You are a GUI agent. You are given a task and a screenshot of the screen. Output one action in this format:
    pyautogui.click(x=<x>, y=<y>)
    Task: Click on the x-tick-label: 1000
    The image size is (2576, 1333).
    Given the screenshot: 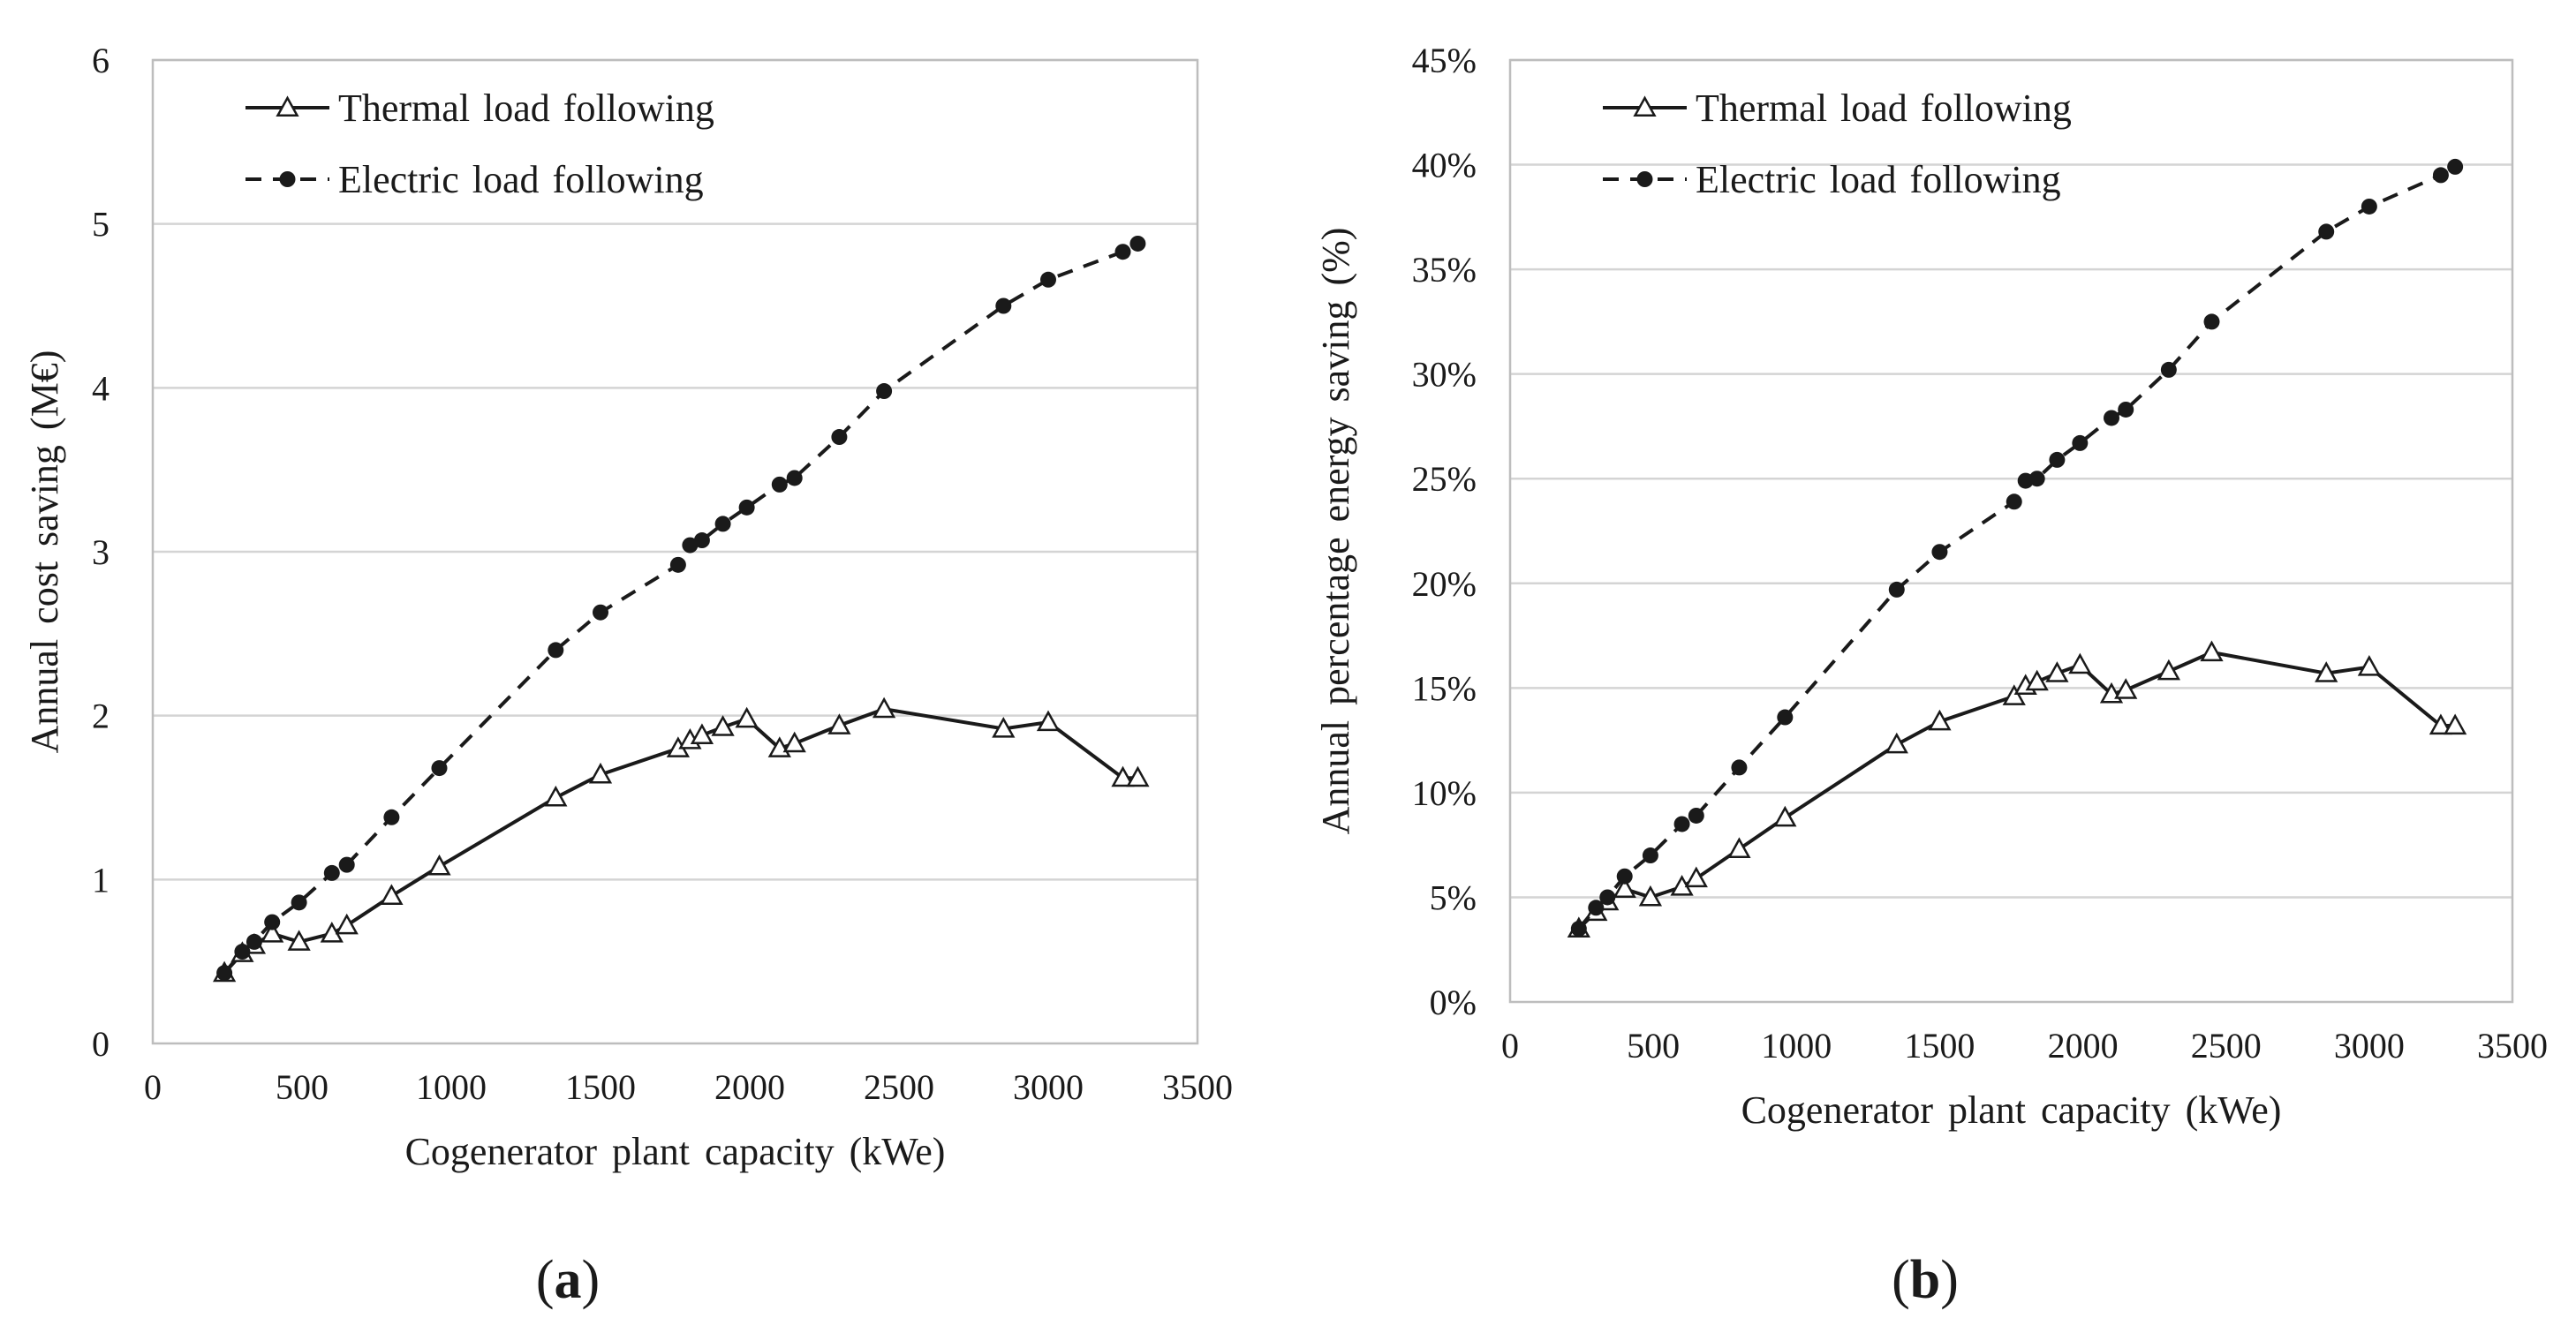 What is the action you would take?
    pyautogui.click(x=451, y=1087)
    